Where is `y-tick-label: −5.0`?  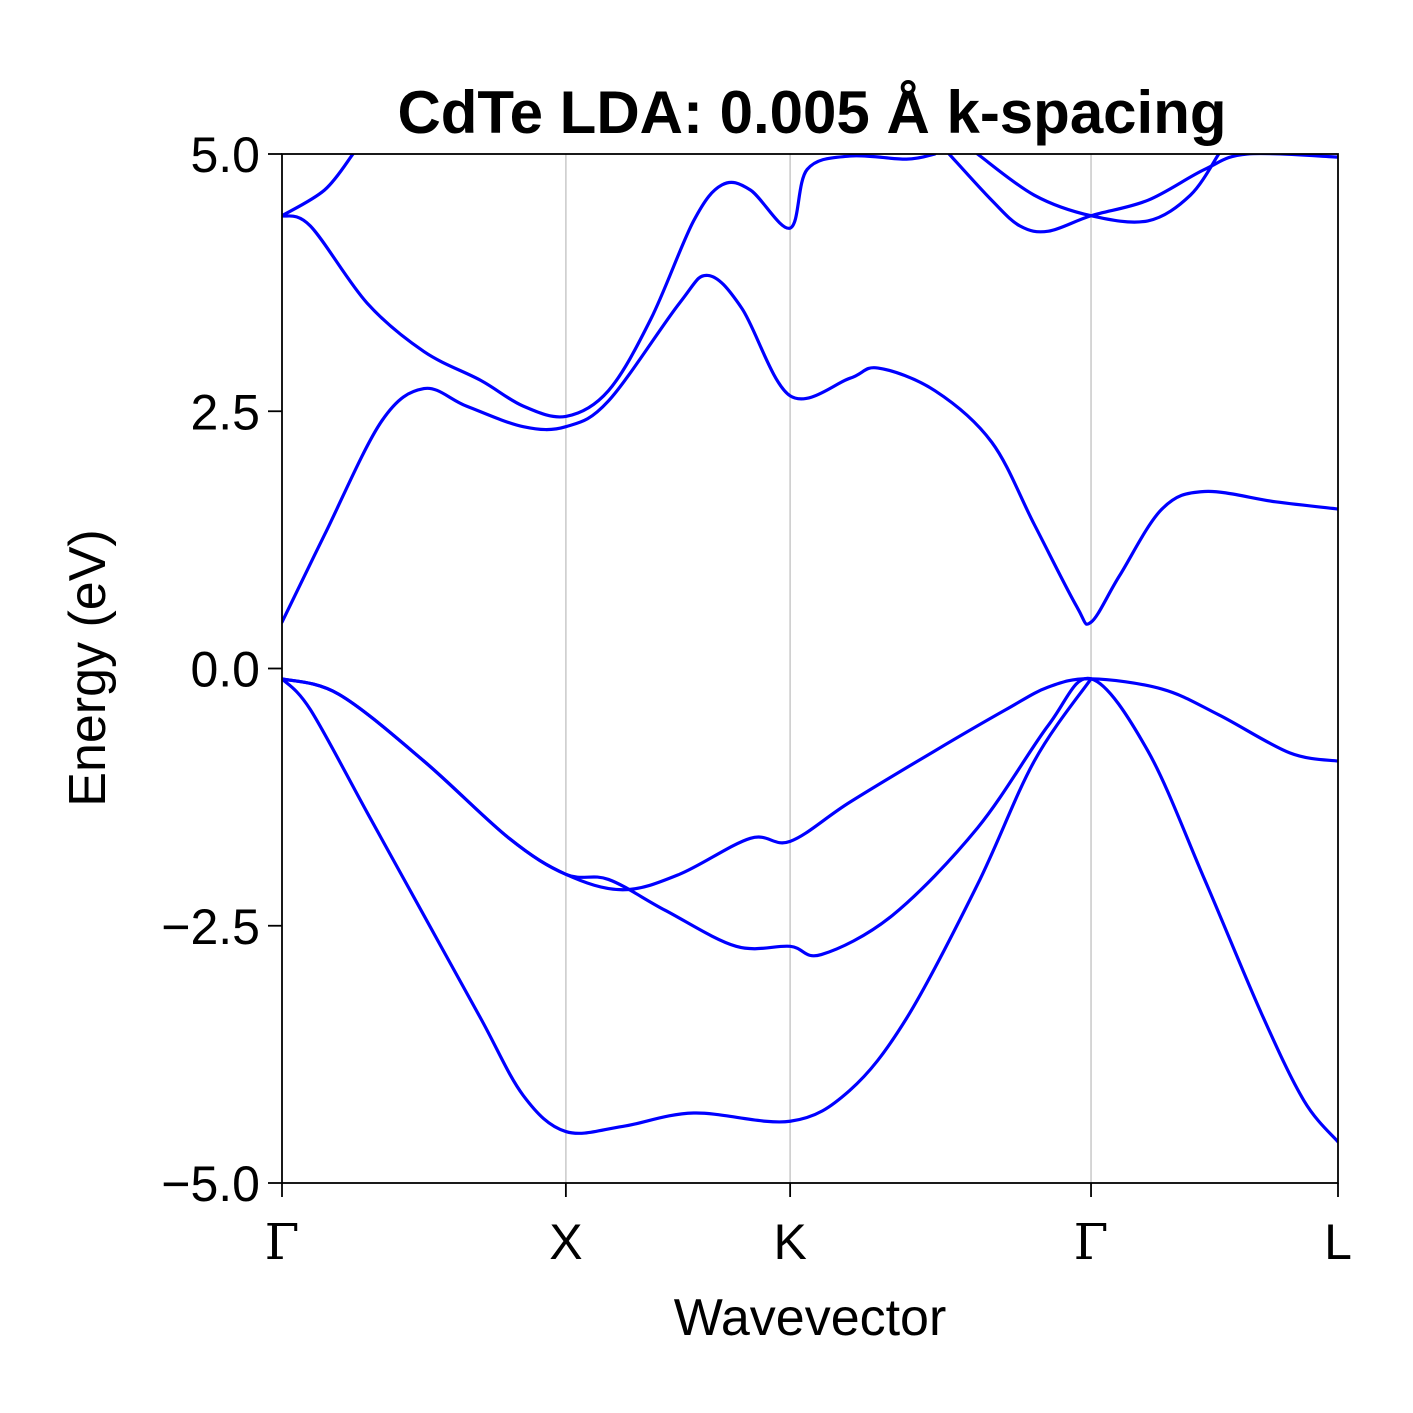
y-tick-label: −5.0 is located at coordinates (210, 1184).